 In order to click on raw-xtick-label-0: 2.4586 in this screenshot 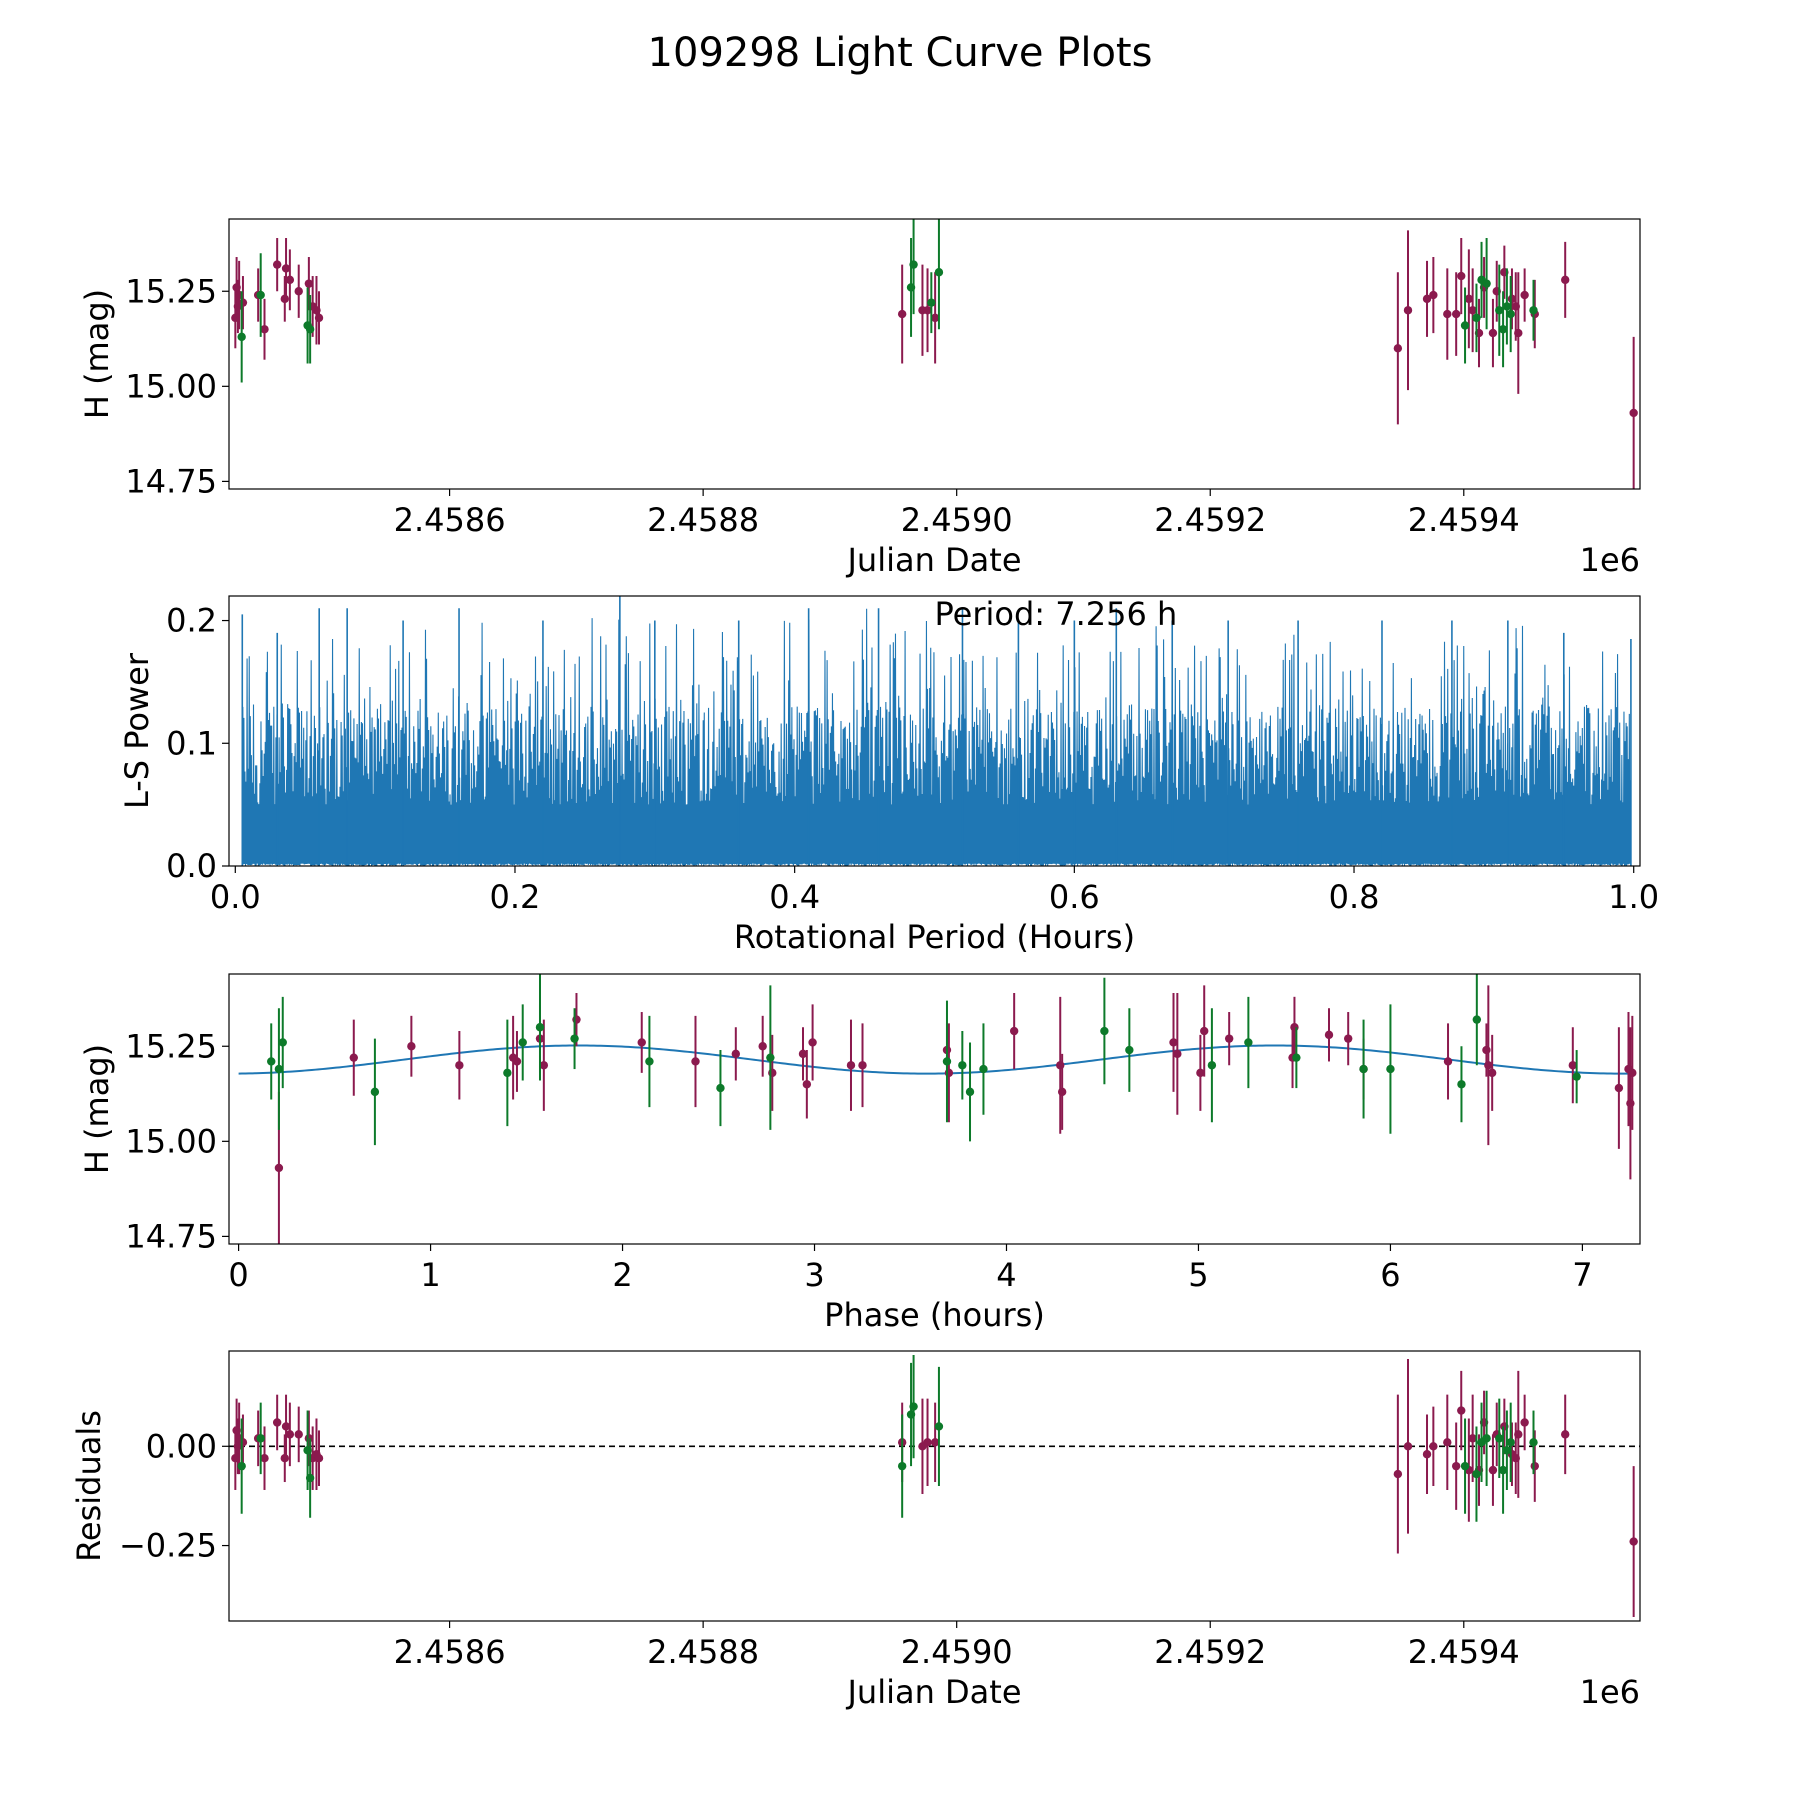, I will do `click(450, 520)`.